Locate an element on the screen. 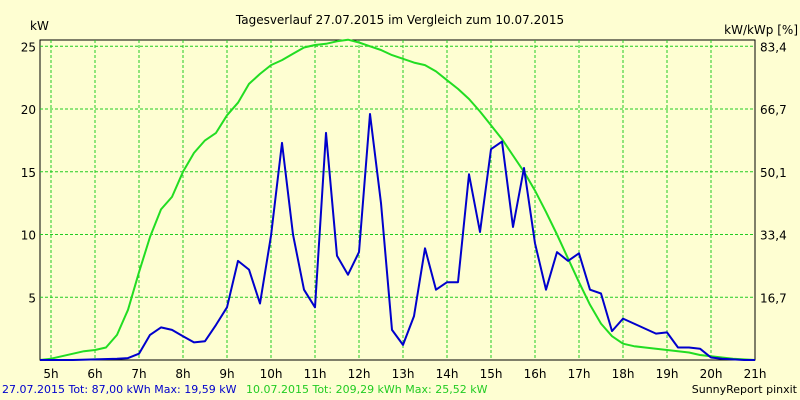 This screenshot has width=800, height=400. y-tick-label-left: 5 is located at coordinates (32, 298).